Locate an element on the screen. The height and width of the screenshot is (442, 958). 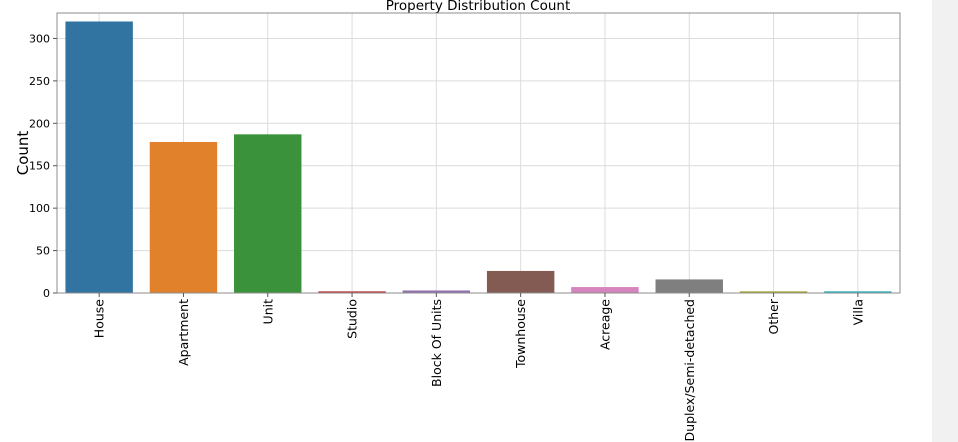
x-tick-label: Unit is located at coordinates (267, 312).